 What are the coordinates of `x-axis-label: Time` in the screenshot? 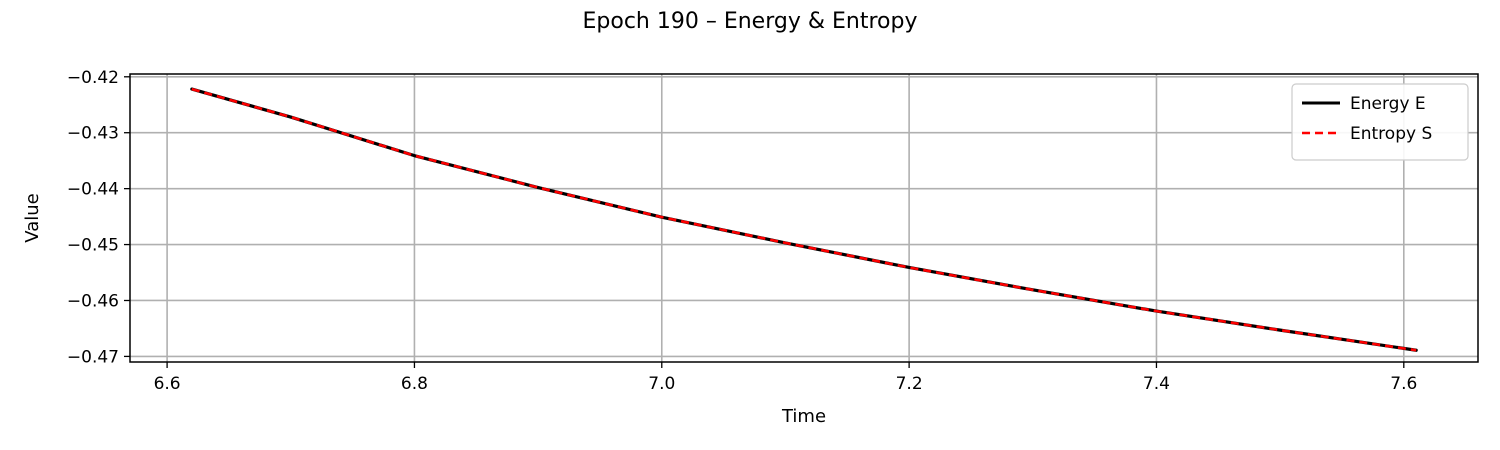 It's located at (803, 416).